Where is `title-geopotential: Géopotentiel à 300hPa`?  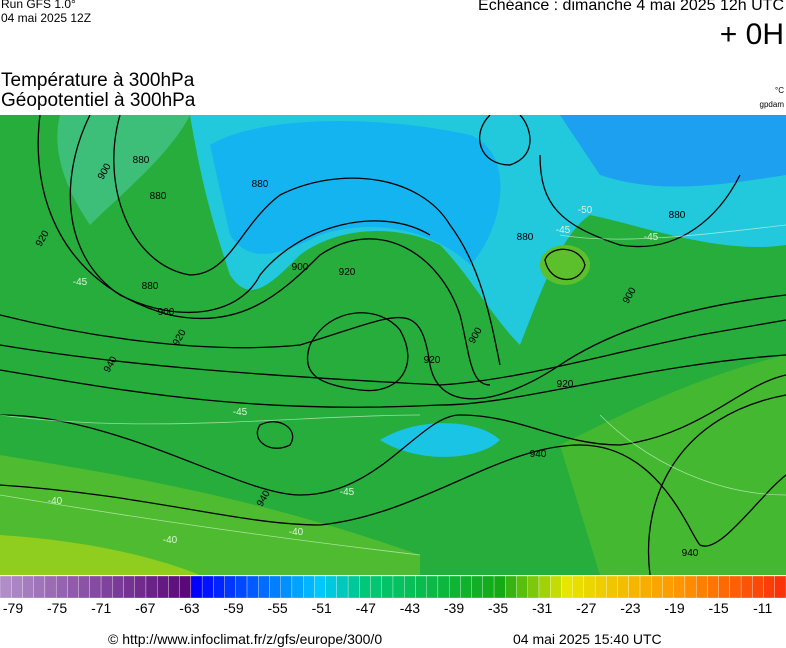 title-geopotential: Géopotentiel à 300hPa is located at coordinates (98, 100).